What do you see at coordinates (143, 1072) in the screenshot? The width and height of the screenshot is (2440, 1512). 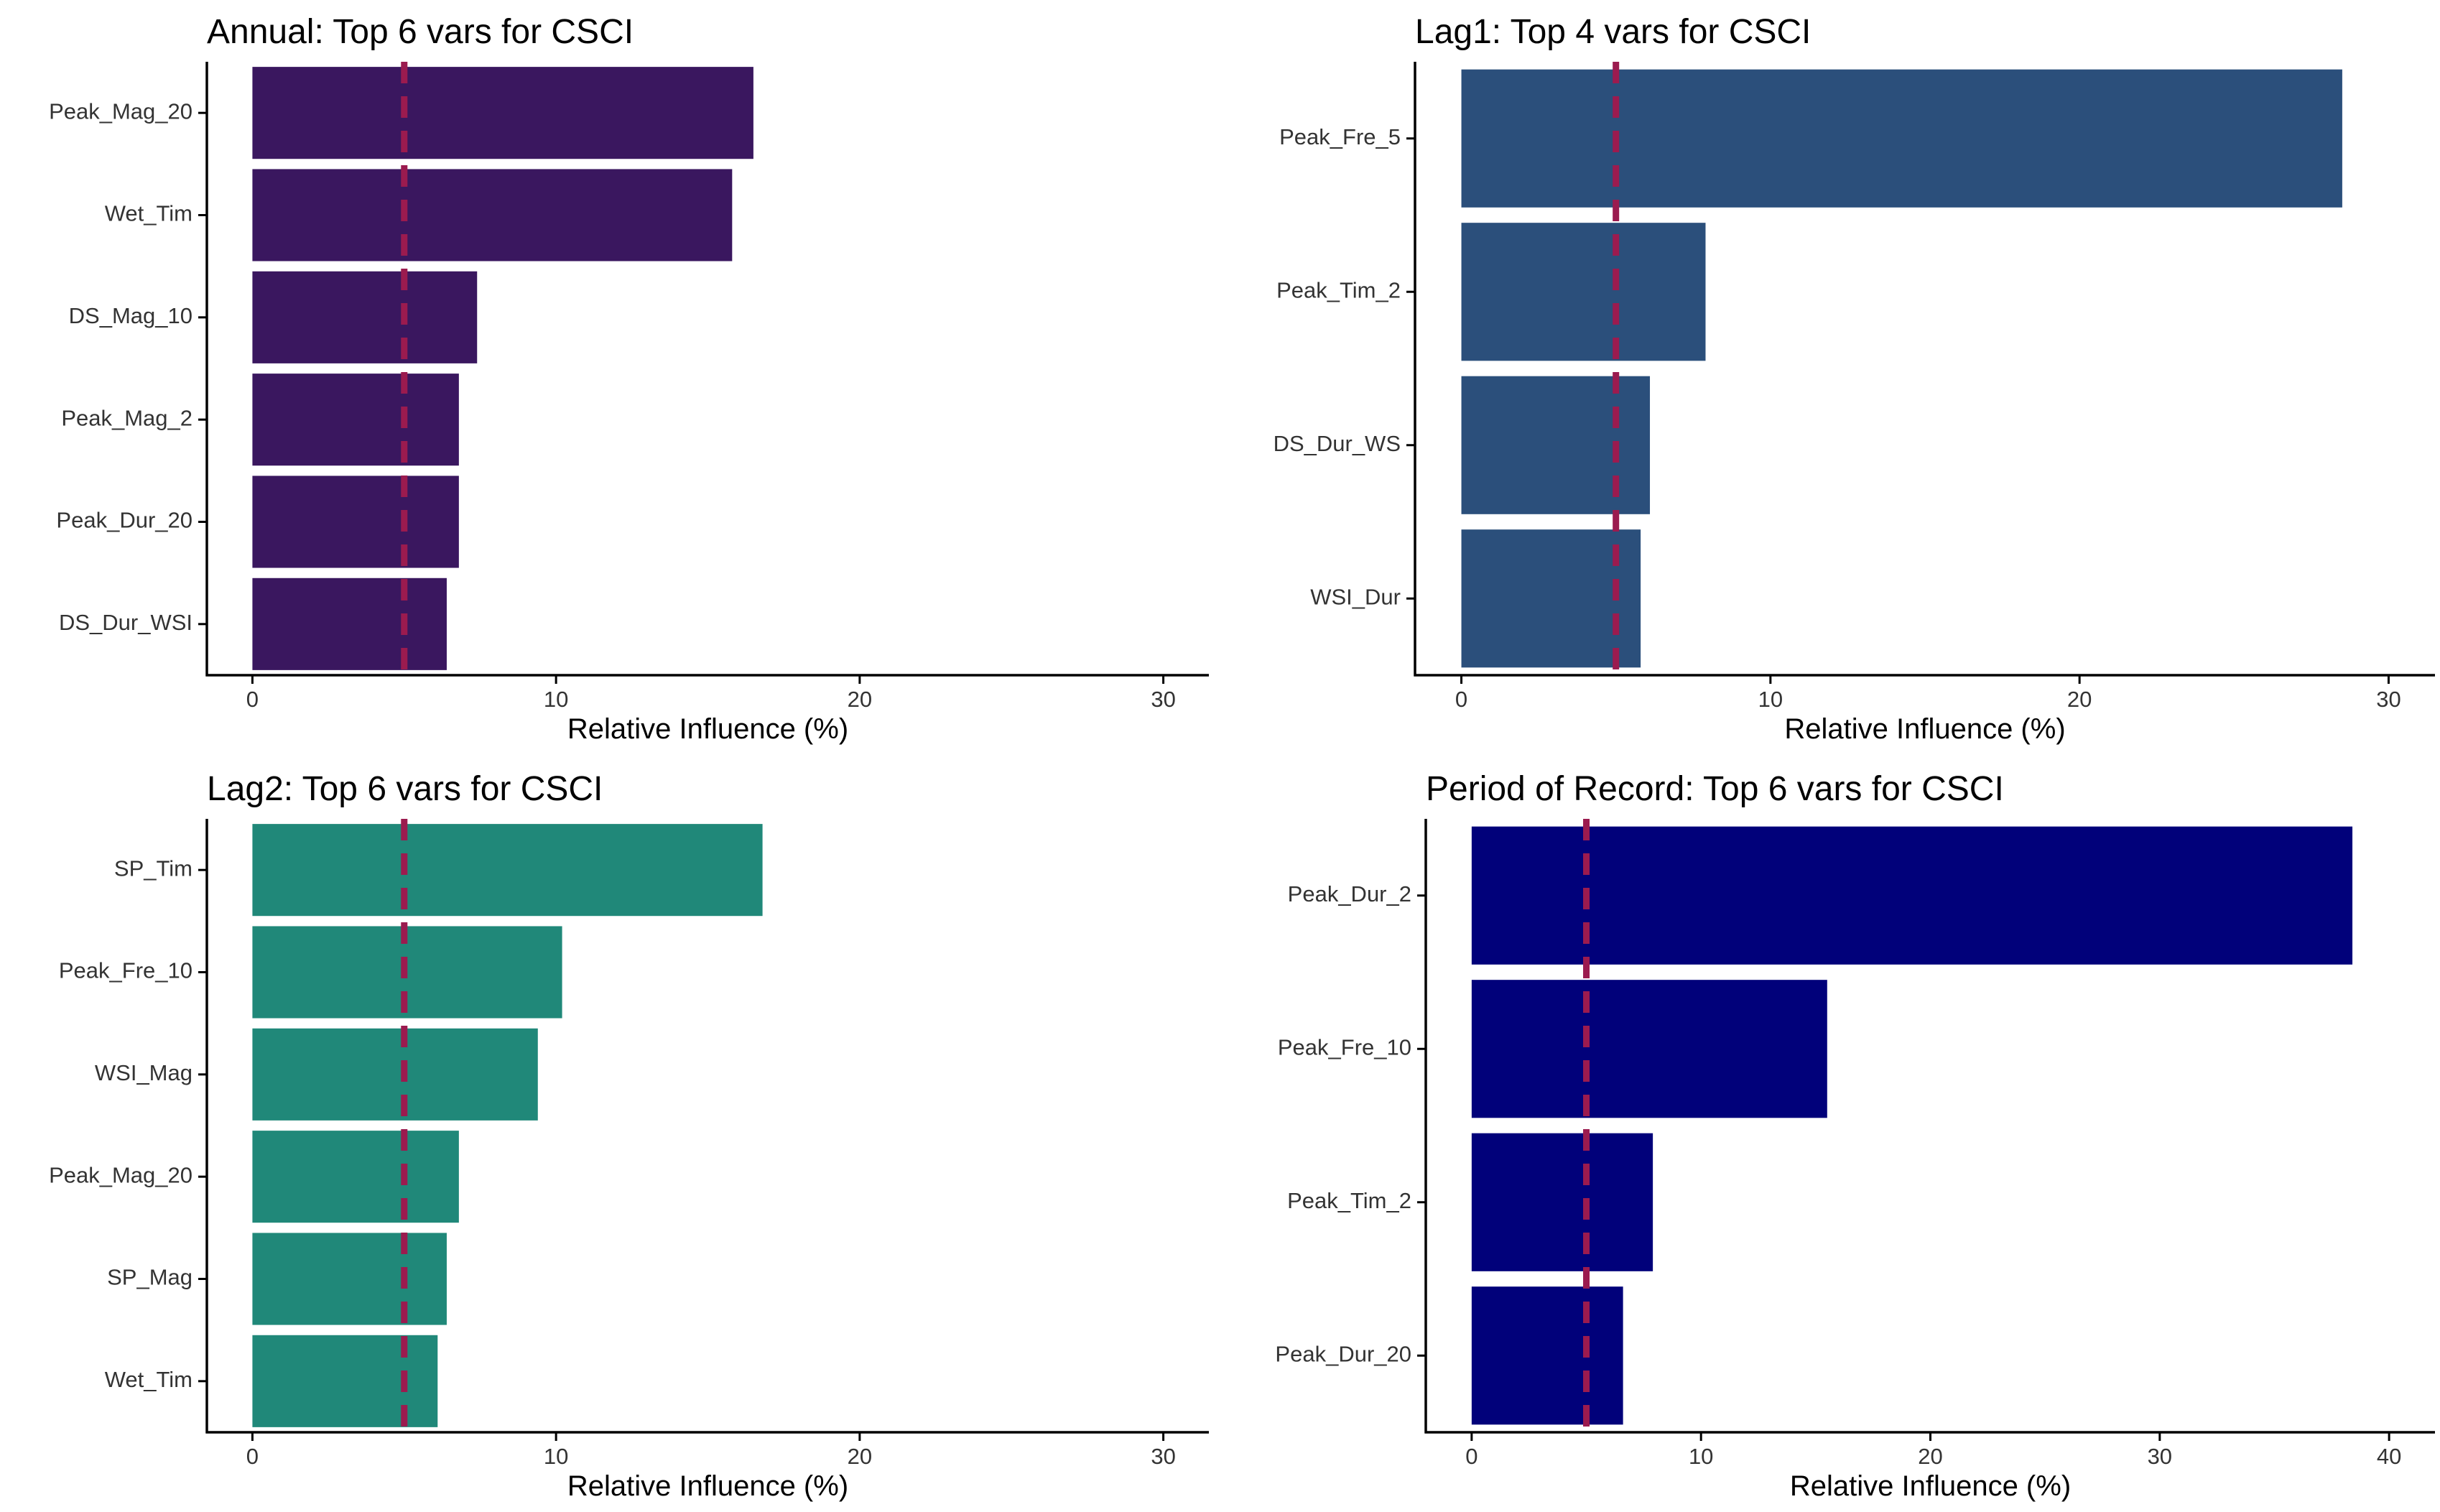 I see `y-tick-label: WSI_Mag` at bounding box center [143, 1072].